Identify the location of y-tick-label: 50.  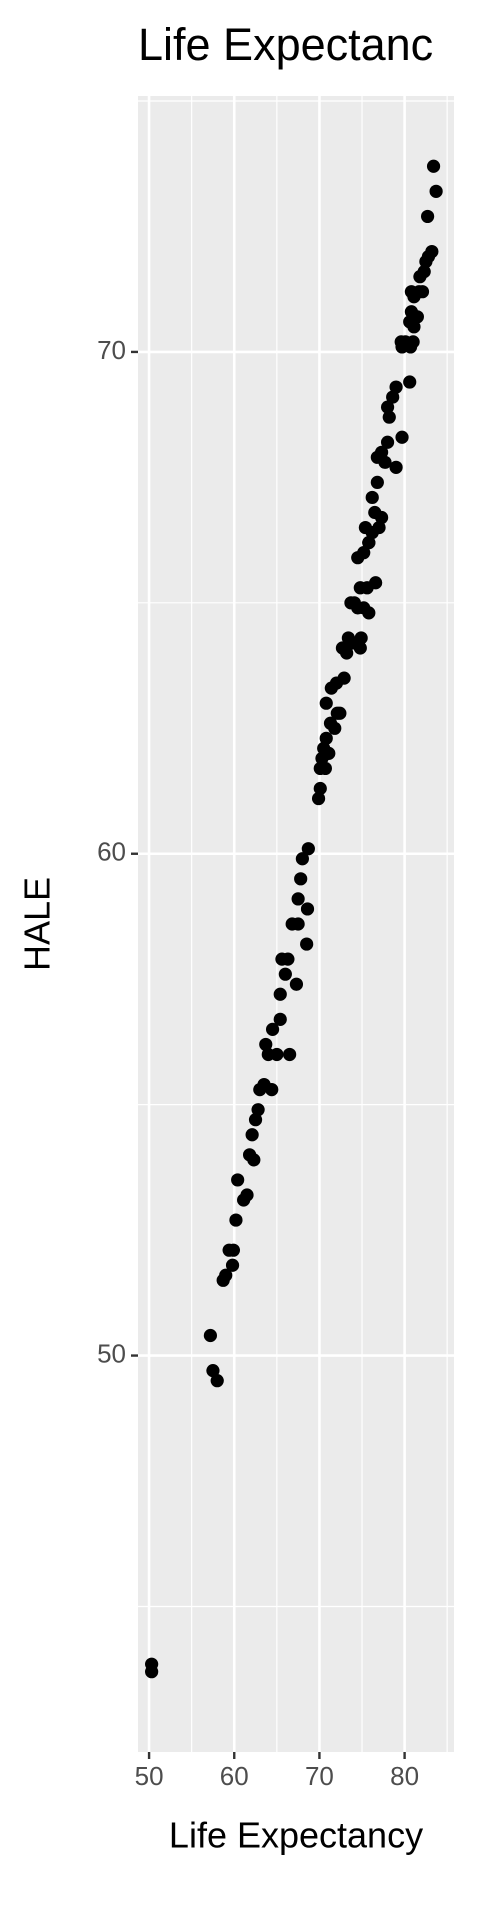
(111, 1353).